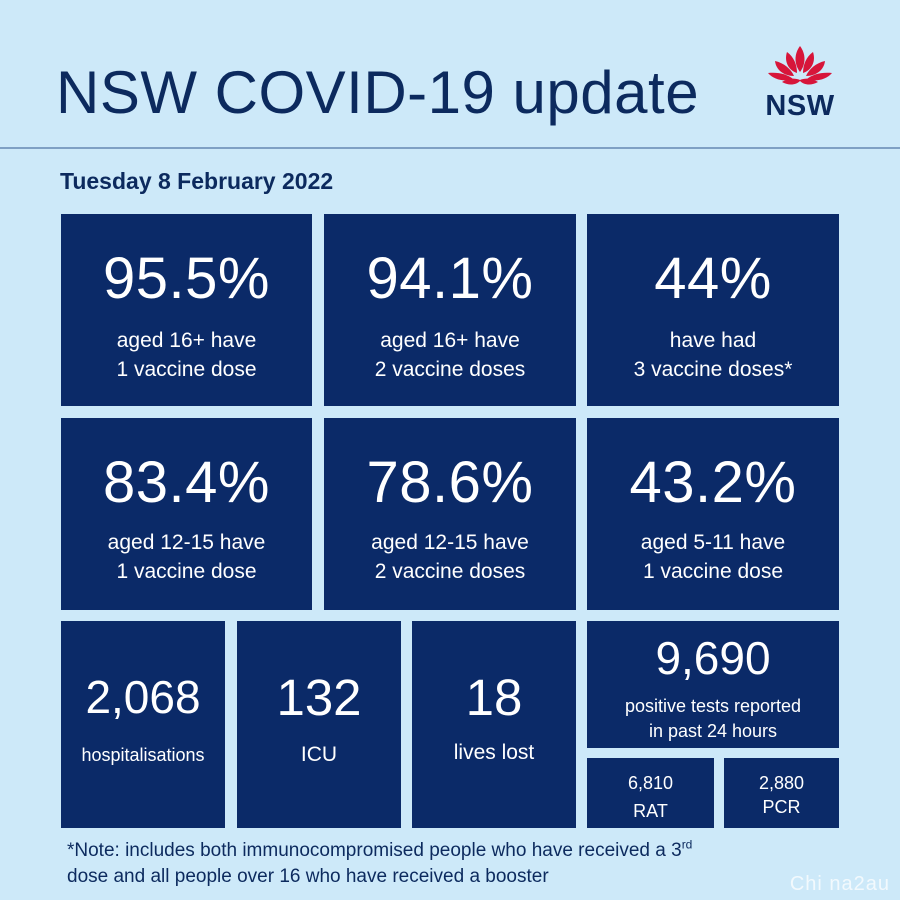 This screenshot has height=900, width=900. I want to click on hospitalisations-label: hospitalisations, so click(143, 755).